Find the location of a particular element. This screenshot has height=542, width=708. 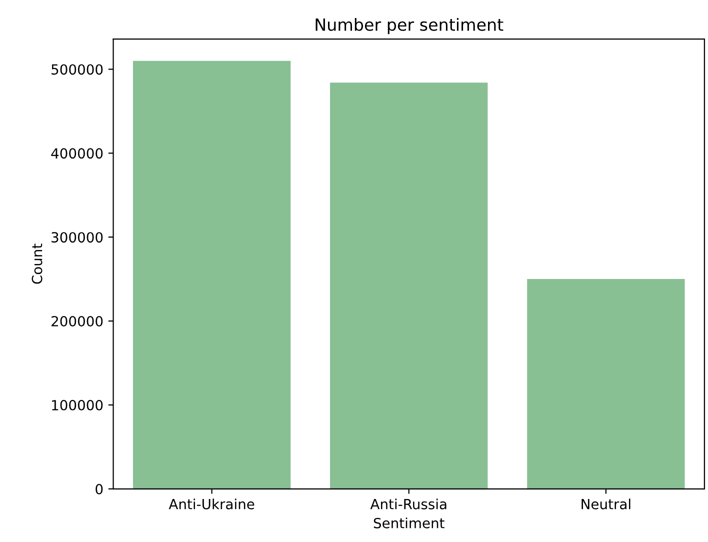

y-axis-title: Count is located at coordinates (37, 264).